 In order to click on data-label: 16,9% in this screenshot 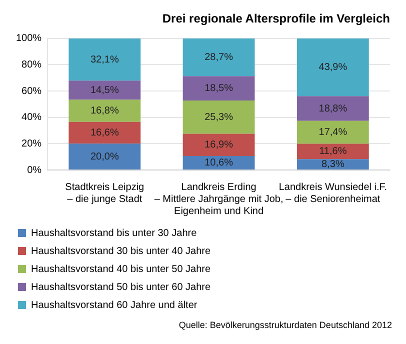, I will do `click(219, 145)`.